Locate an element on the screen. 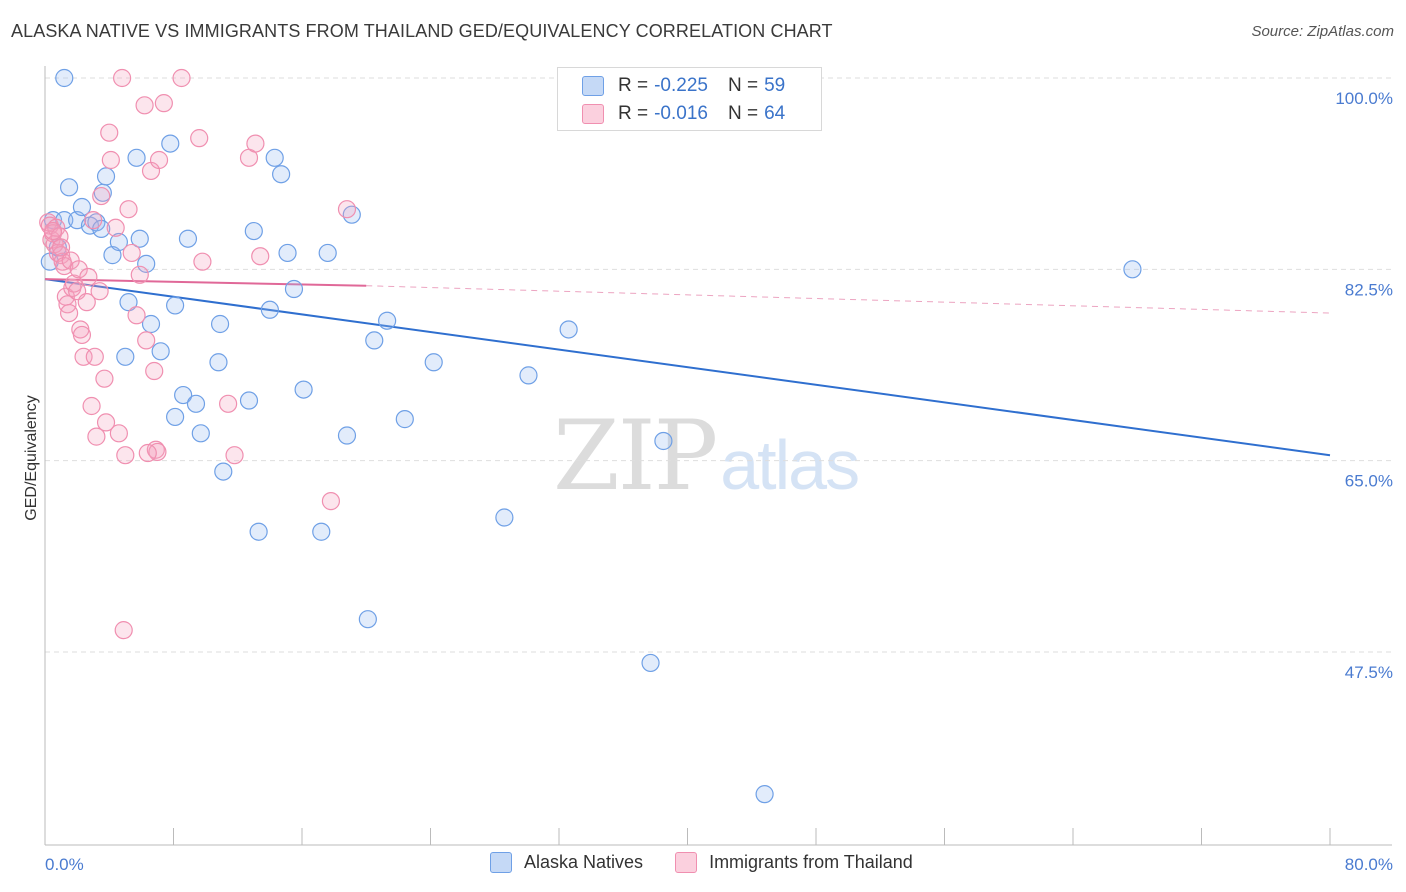  y-tick-label: 82.5% is located at coordinates (1369, 289).